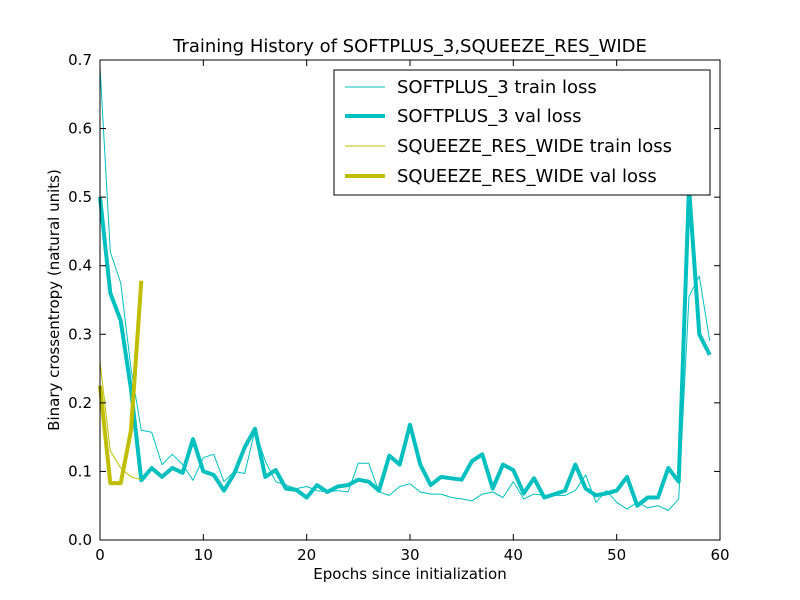 This screenshot has height=600, width=800. What do you see at coordinates (719, 555) in the screenshot?
I see `x-tick-label: 60` at bounding box center [719, 555].